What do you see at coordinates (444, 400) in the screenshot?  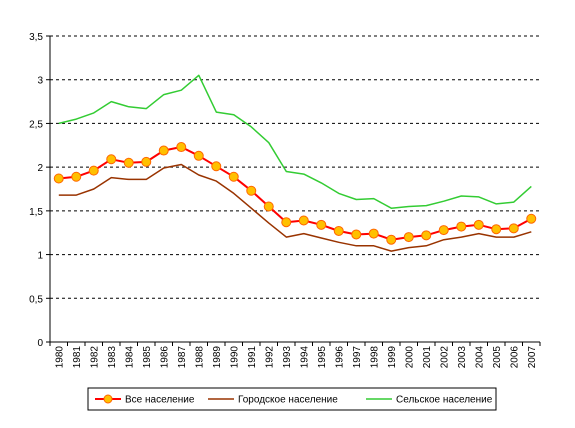 I see `legend-label-3: Сельское население` at bounding box center [444, 400].